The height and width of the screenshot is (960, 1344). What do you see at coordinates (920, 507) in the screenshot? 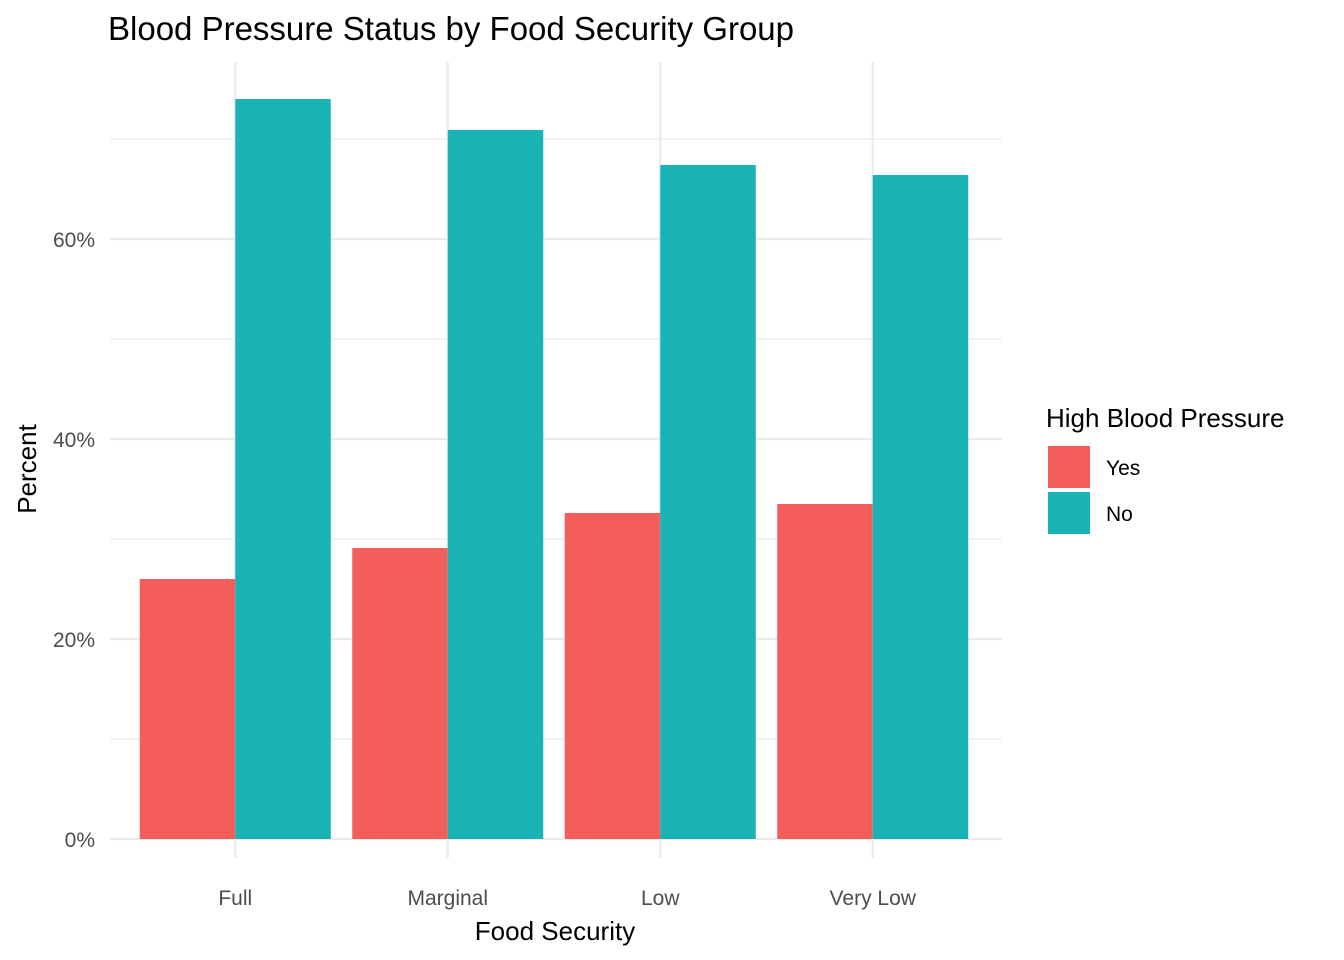
I see `bar-no-very-low` at bounding box center [920, 507].